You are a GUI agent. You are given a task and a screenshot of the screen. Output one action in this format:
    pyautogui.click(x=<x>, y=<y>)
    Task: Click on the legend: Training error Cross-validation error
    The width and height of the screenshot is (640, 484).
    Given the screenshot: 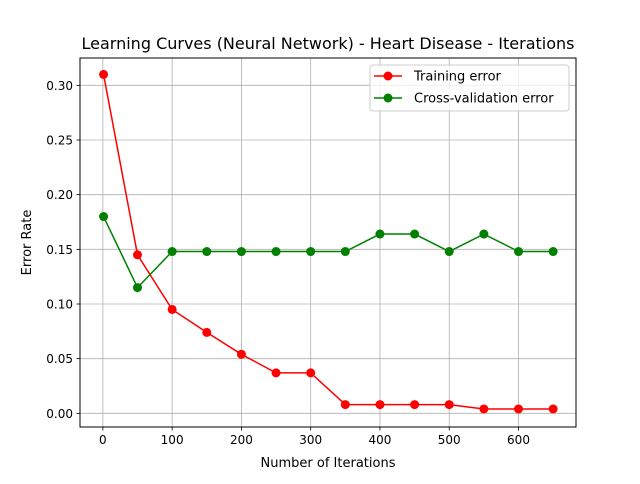 What is the action you would take?
    pyautogui.click(x=469, y=88)
    